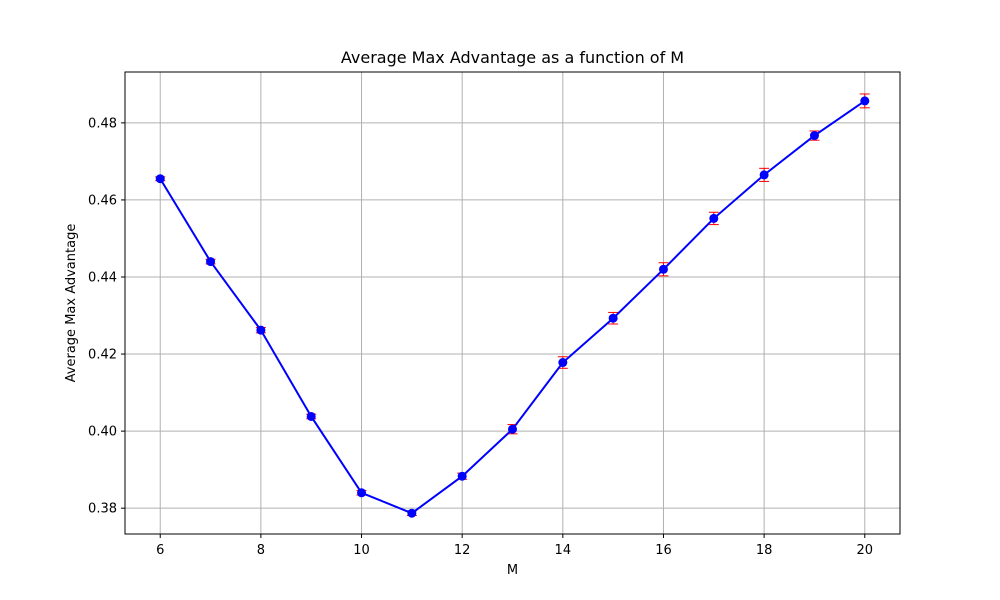  I want to click on x-tick-label: 12, so click(462, 550).